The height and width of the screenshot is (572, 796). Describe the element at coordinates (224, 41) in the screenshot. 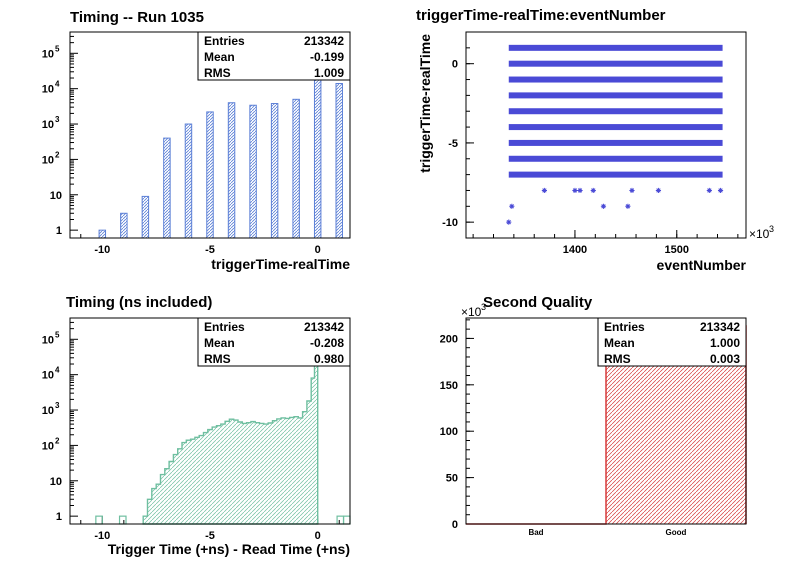

I see `timing-run-stat-label-0: Entries` at that location.